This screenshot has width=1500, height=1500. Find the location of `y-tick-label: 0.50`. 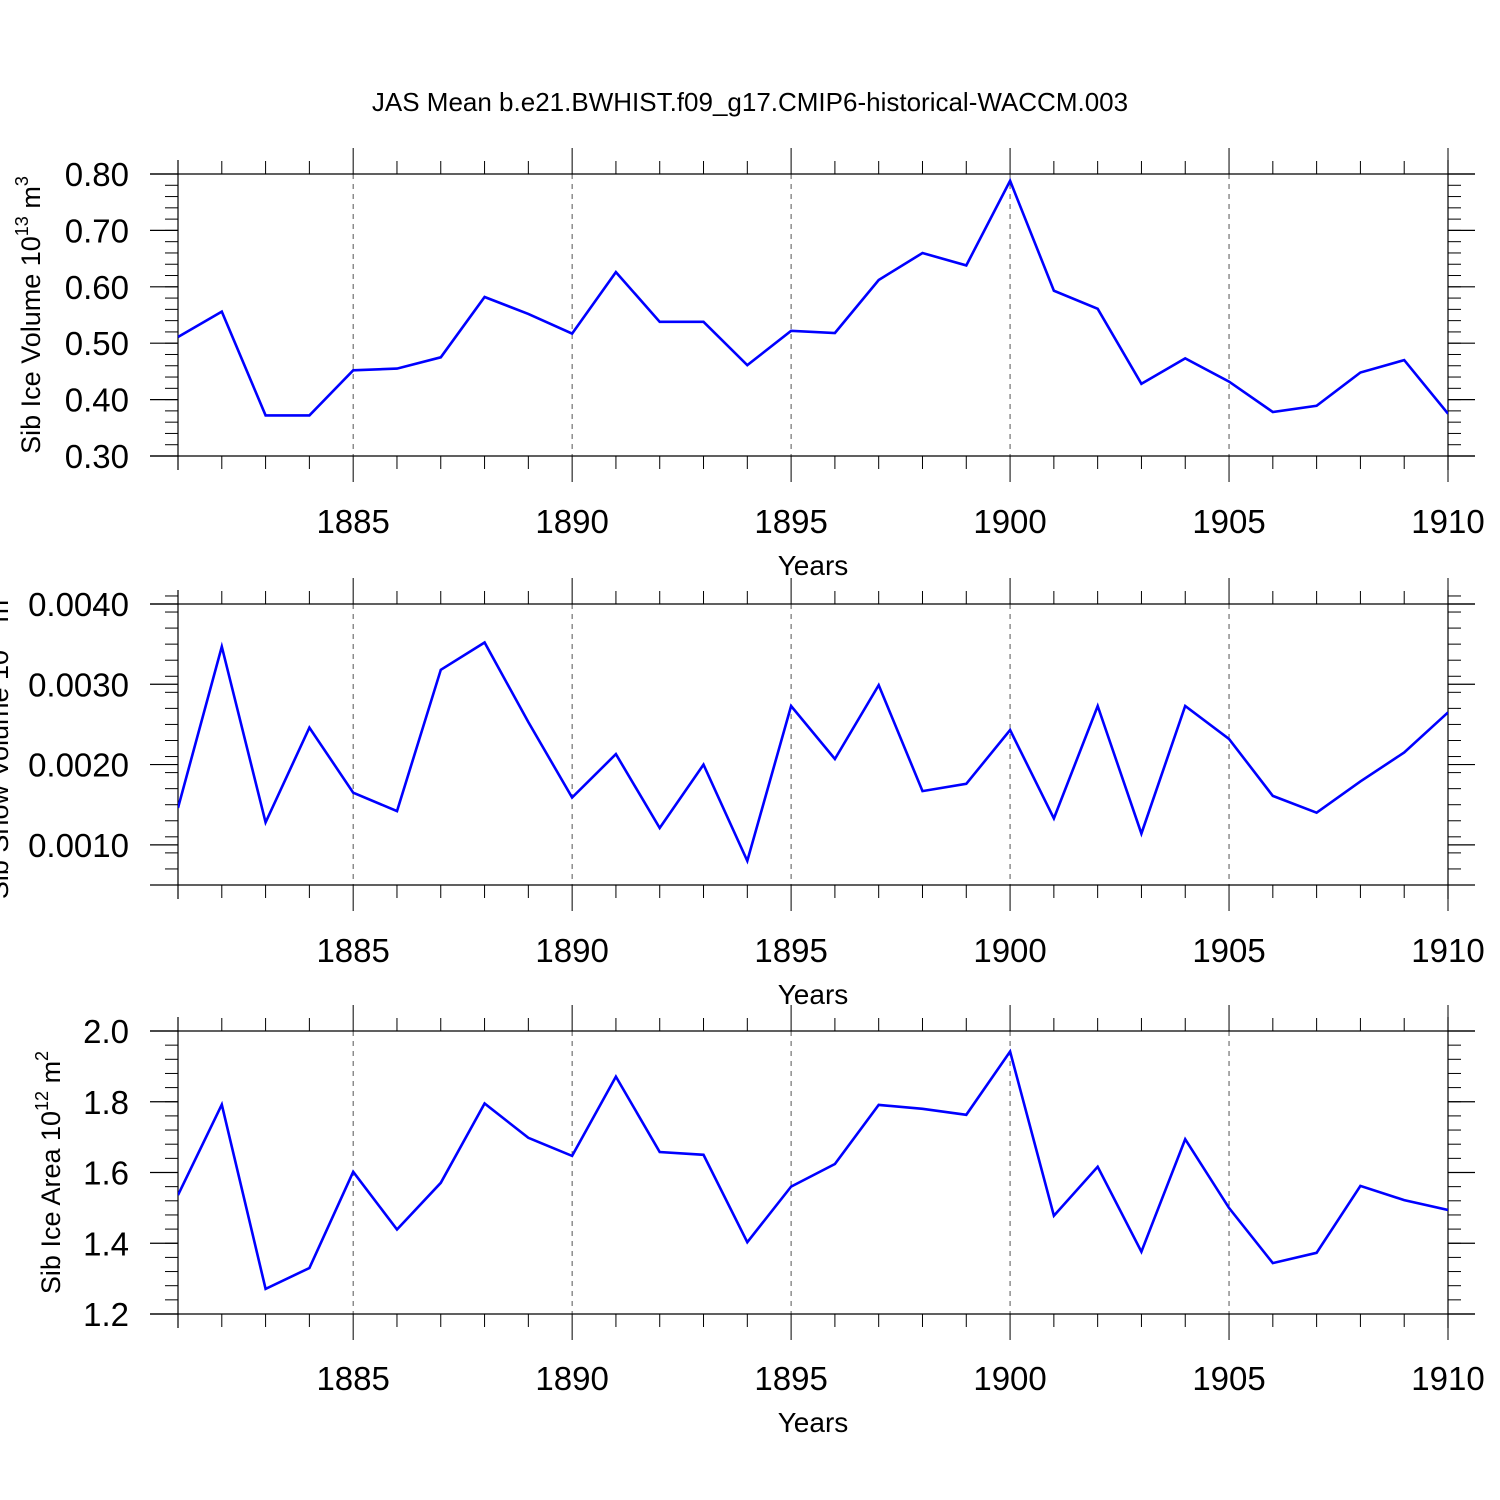

y-tick-label: 0.50 is located at coordinates (97, 343).